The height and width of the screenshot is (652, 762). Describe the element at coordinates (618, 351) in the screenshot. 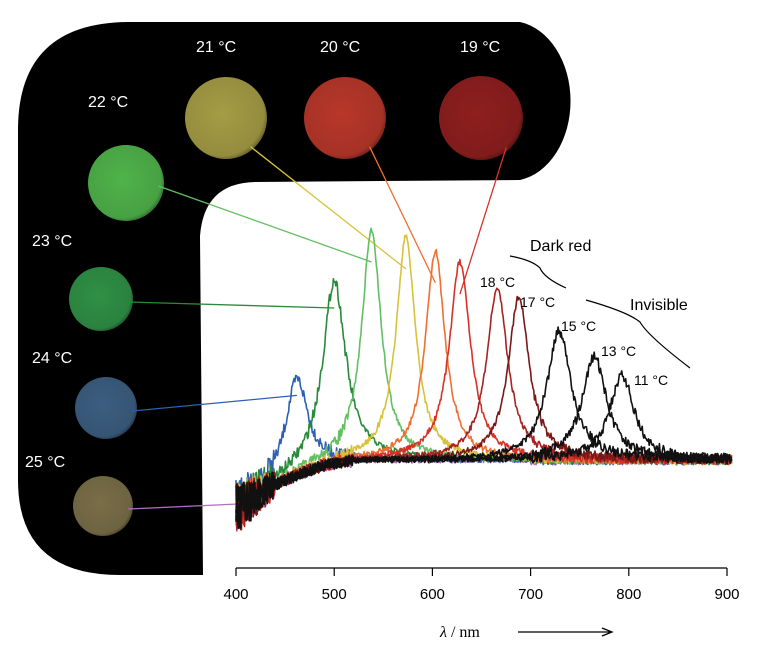

I see `peak-temperature-label: 13 °C` at that location.